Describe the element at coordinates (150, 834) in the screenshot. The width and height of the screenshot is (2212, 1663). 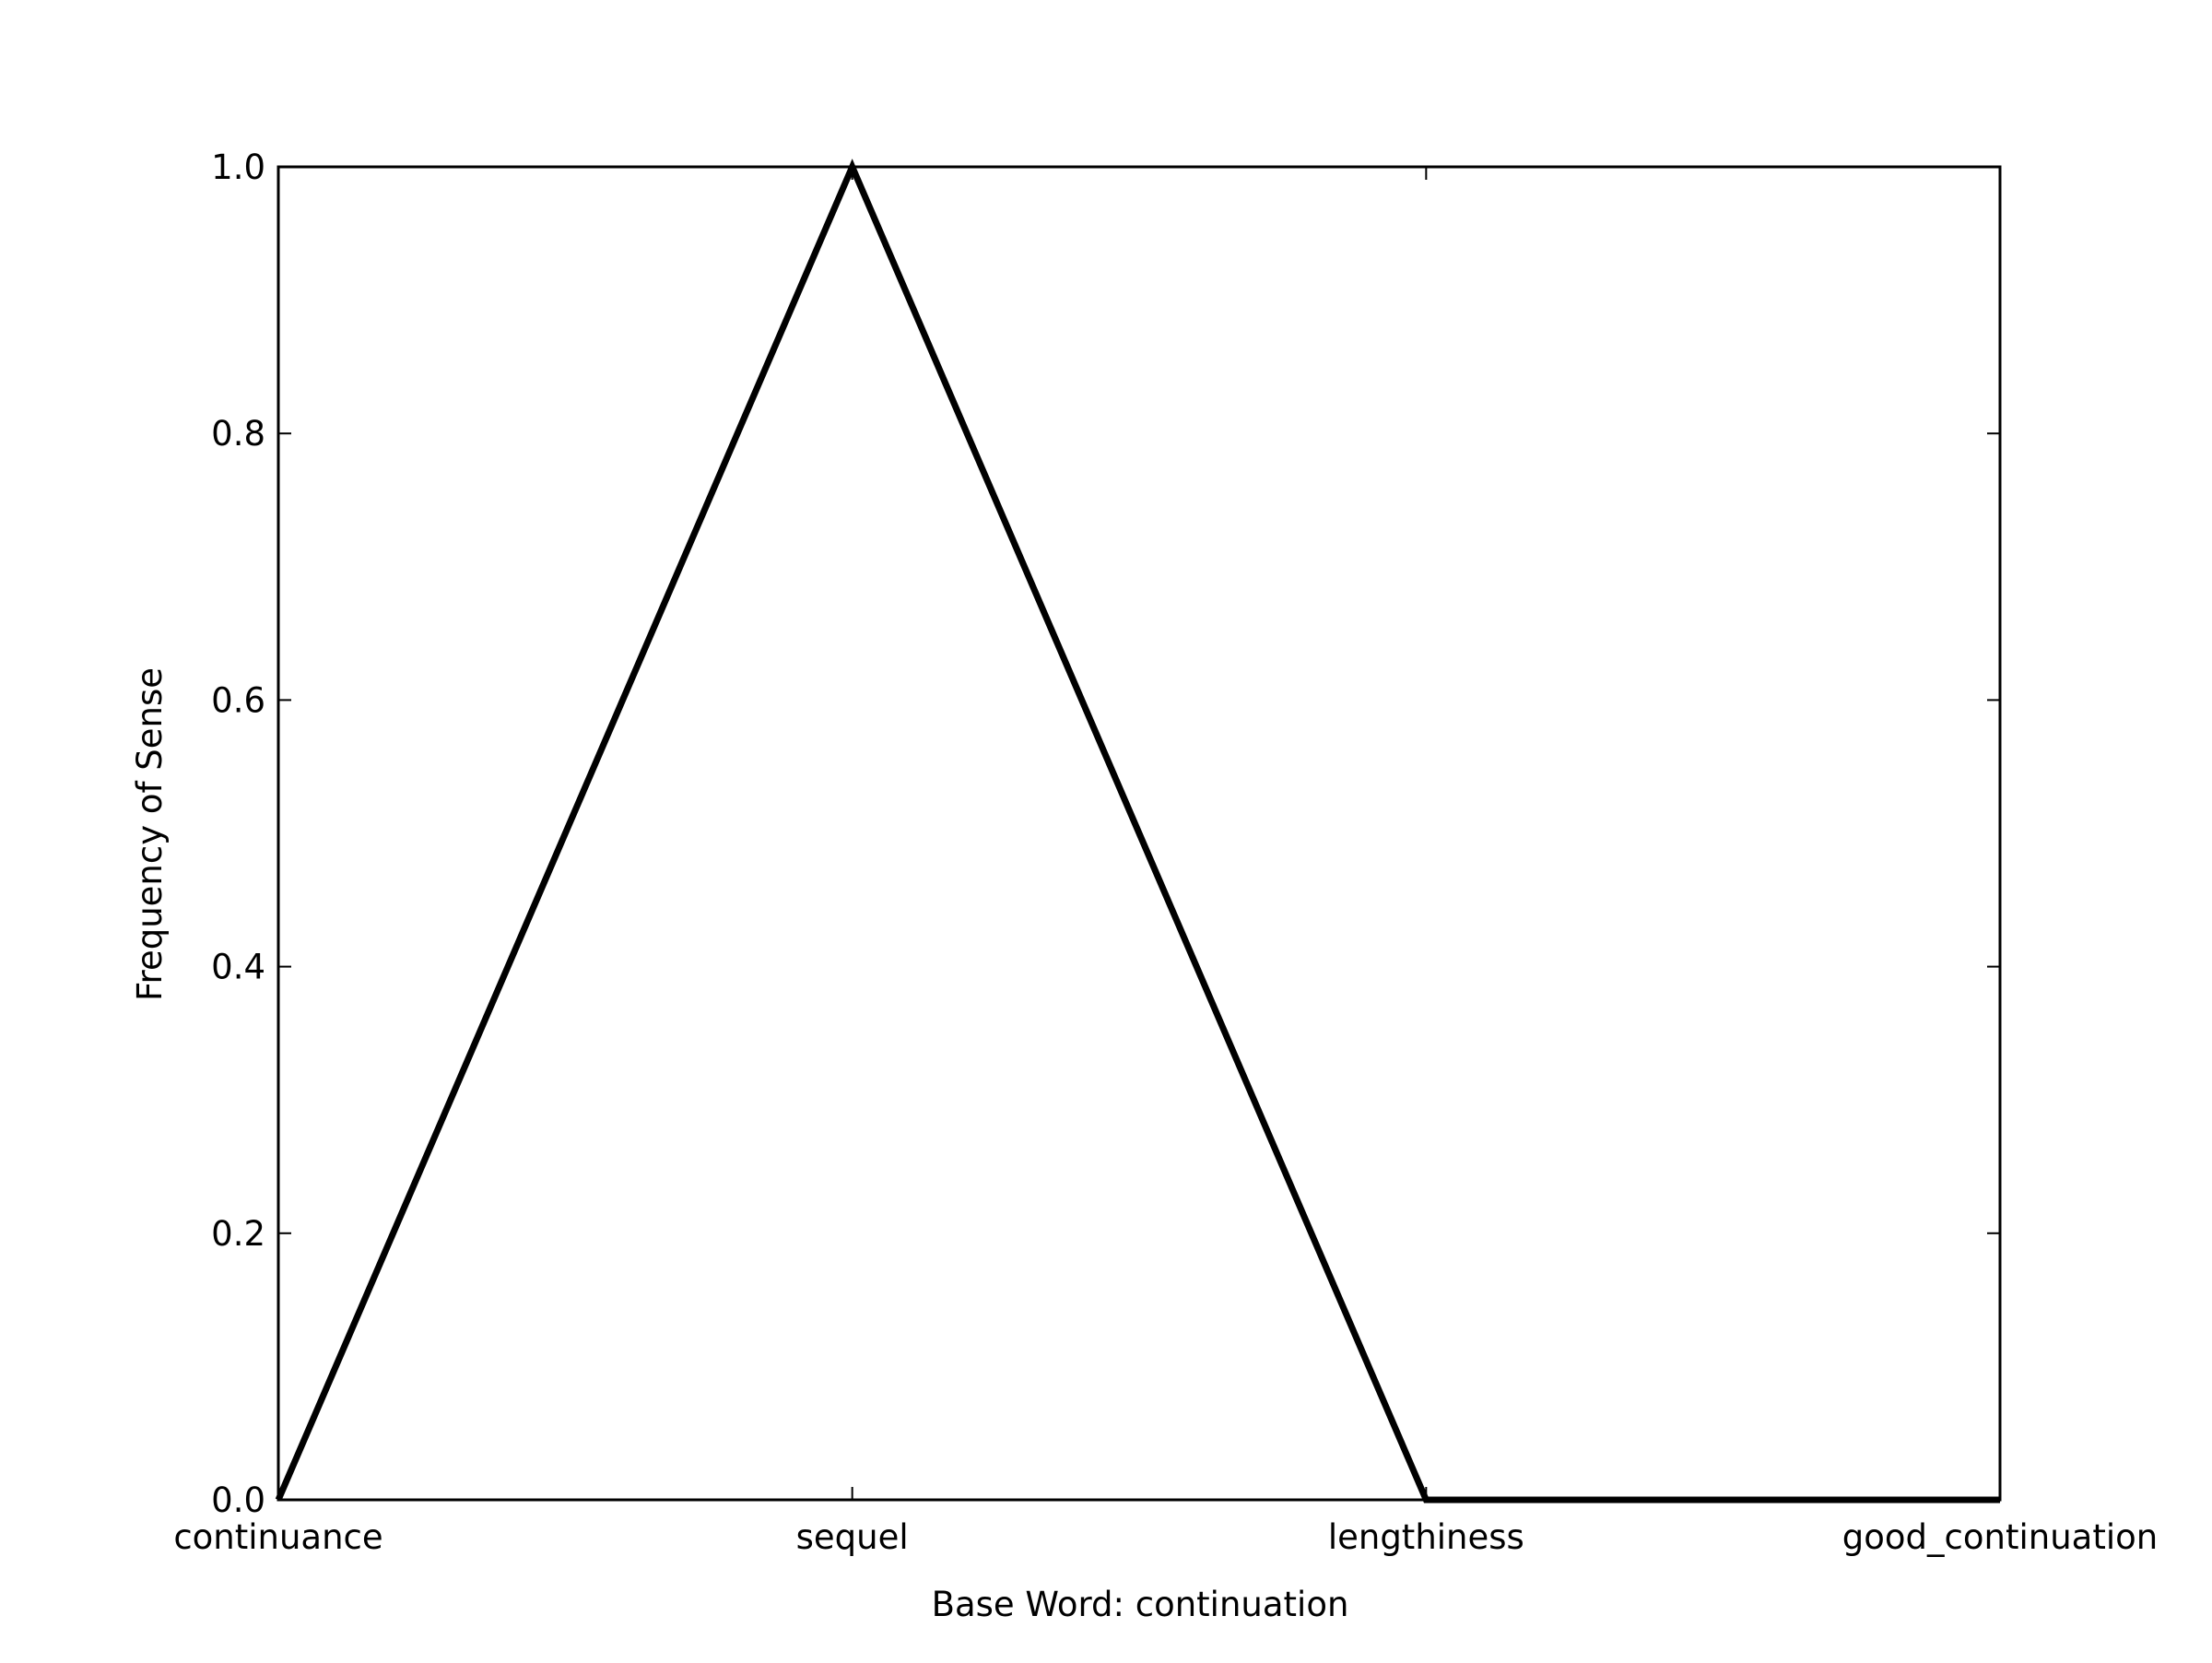
I see `y-axis-label: Frequency of Sense` at that location.